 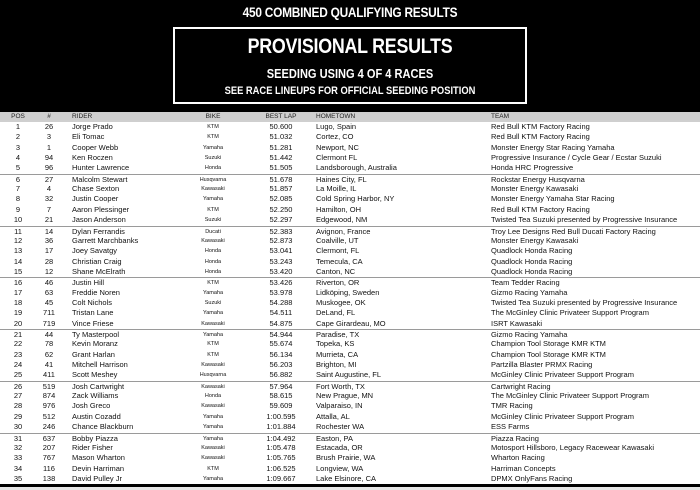 What do you see at coordinates (18, 179) in the screenshot?
I see `cell-pos: 6` at bounding box center [18, 179].